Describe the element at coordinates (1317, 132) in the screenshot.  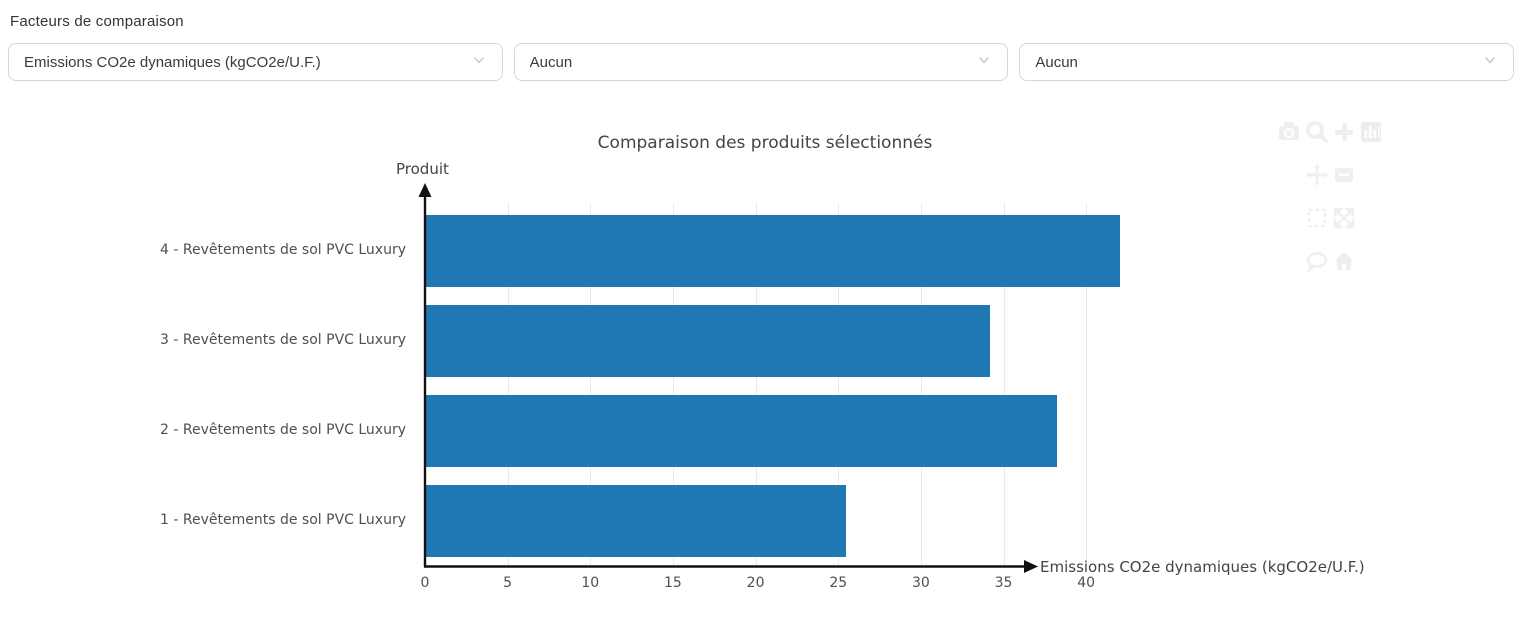
I see `zoom-icon` at that location.